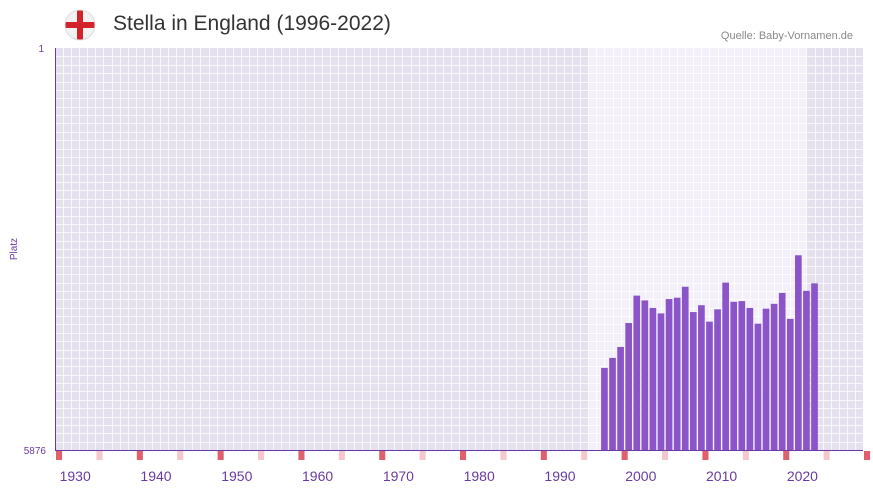 Image resolution: width=873 pixels, height=492 pixels. I want to click on year-marker-1928, so click(59, 455).